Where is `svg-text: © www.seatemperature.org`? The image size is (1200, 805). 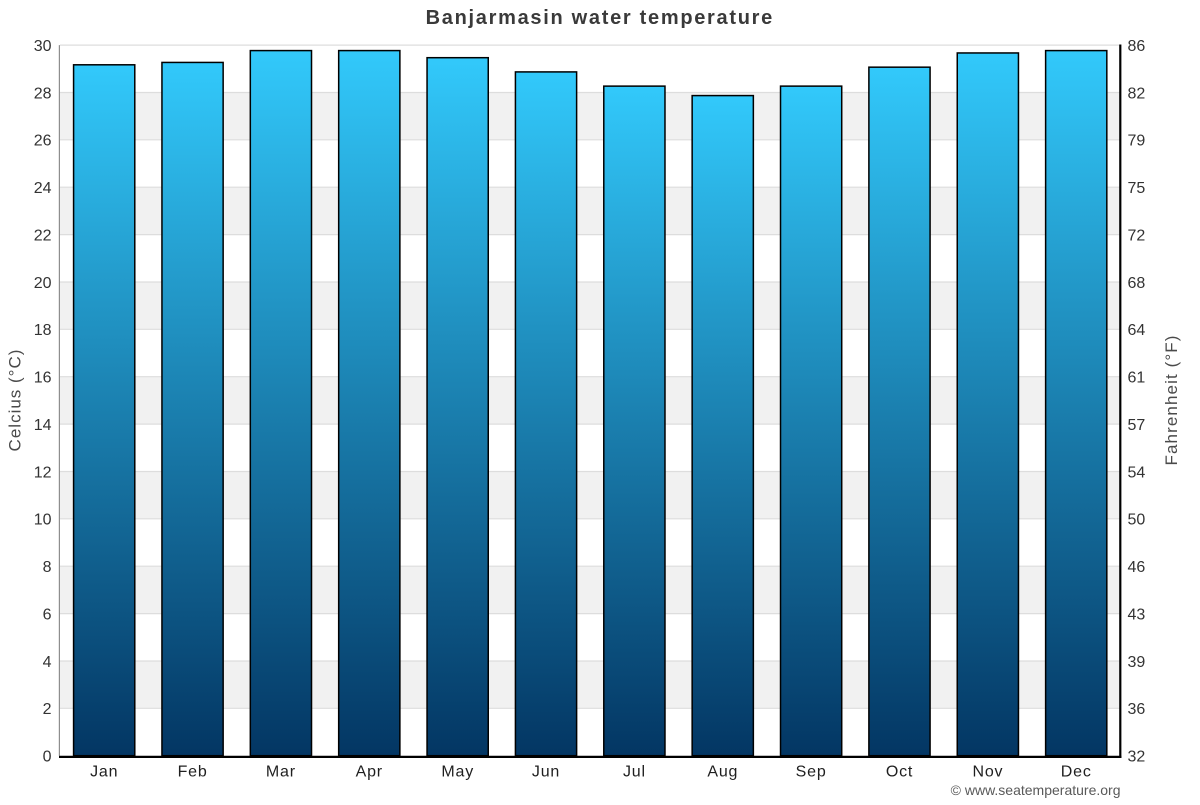 svg-text: © www.seatemperature.org is located at coordinates (1036, 790).